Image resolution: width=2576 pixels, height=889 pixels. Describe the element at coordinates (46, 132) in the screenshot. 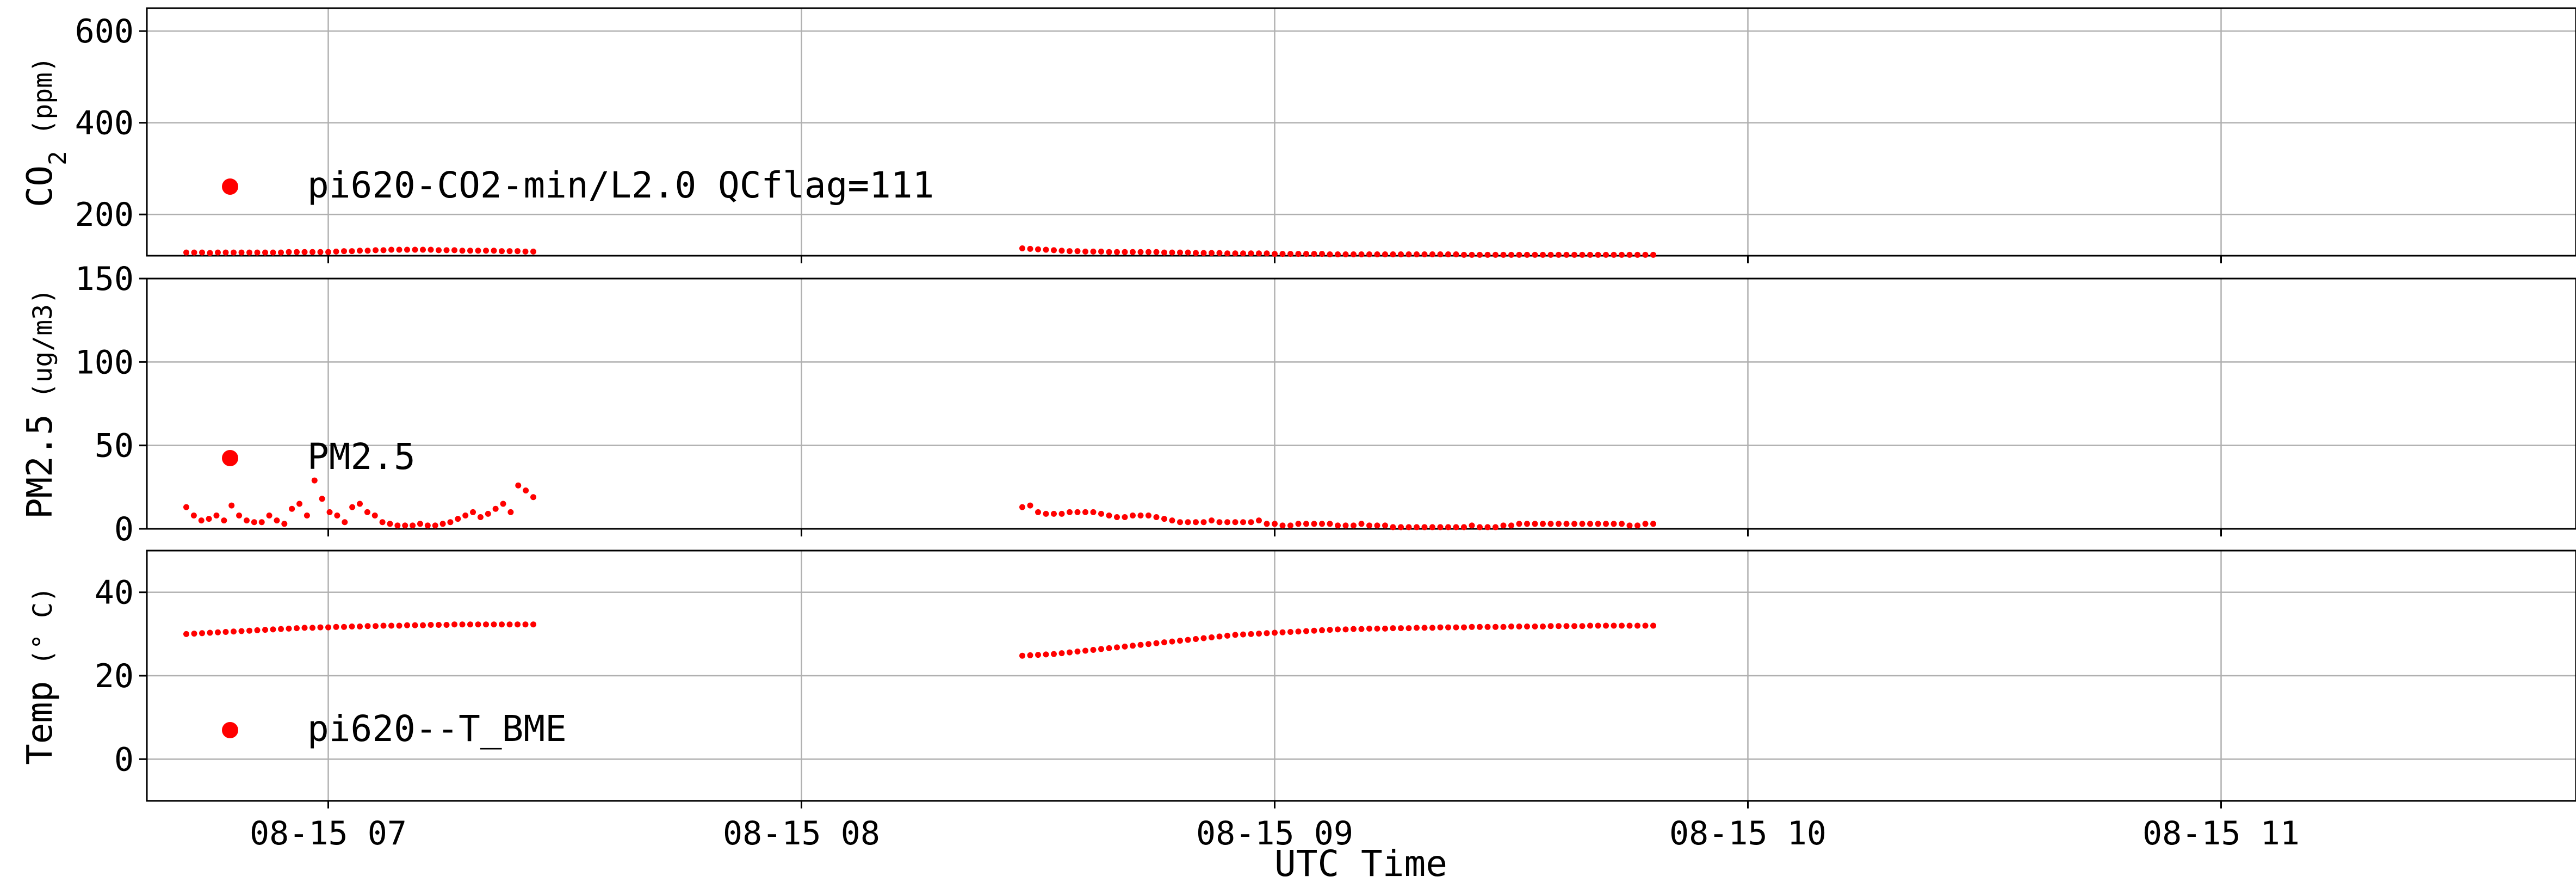

I see `y-axis-label: CO2 (ppm)` at that location.